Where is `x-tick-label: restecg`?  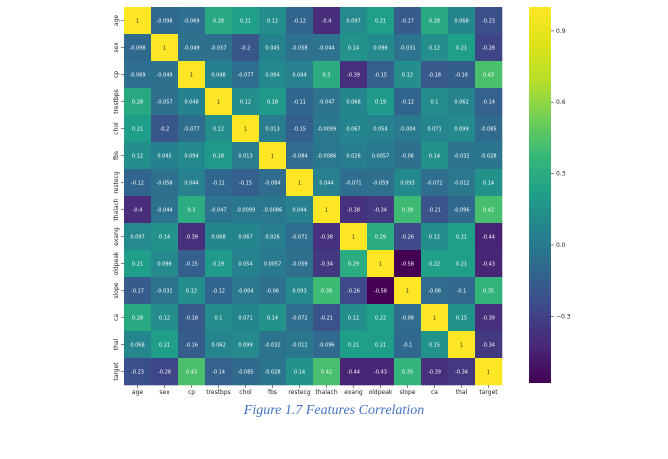
x-tick-label: restecg is located at coordinates (299, 392).